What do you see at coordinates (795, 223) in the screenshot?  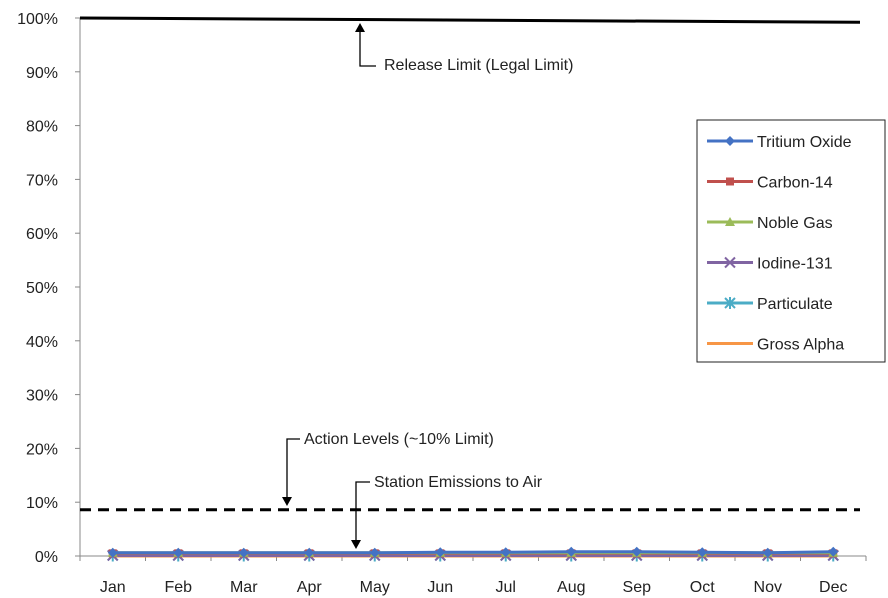 I see `legend-label: Noble Gas` at bounding box center [795, 223].